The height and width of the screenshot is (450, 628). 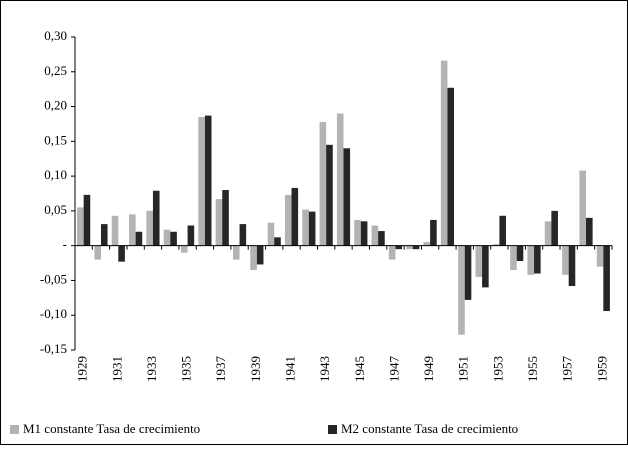 What do you see at coordinates (53, 348) in the screenshot?
I see `y-tick-label: -0,15` at bounding box center [53, 348].